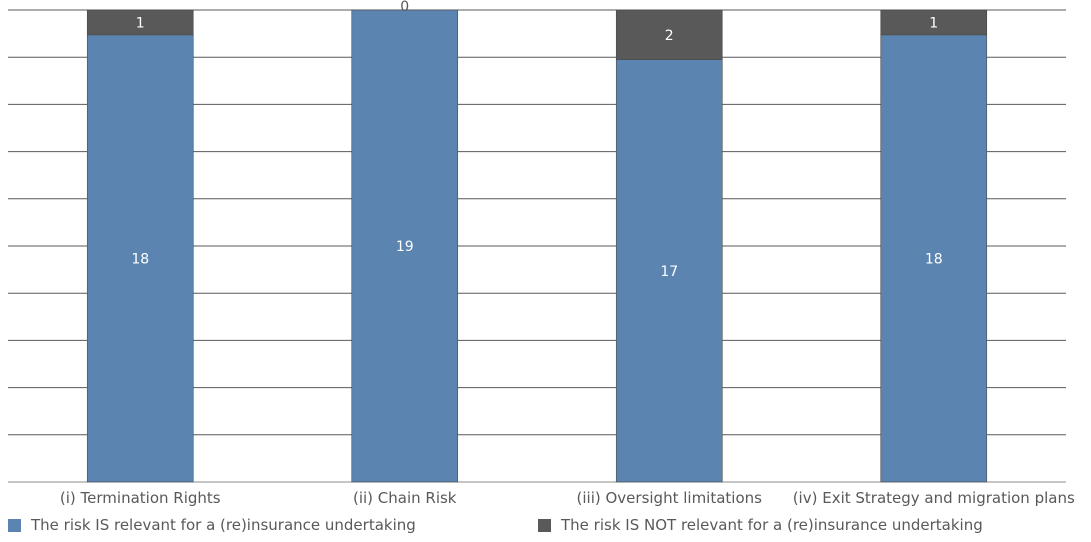  I want to click on data-label: 19, so click(405, 247).